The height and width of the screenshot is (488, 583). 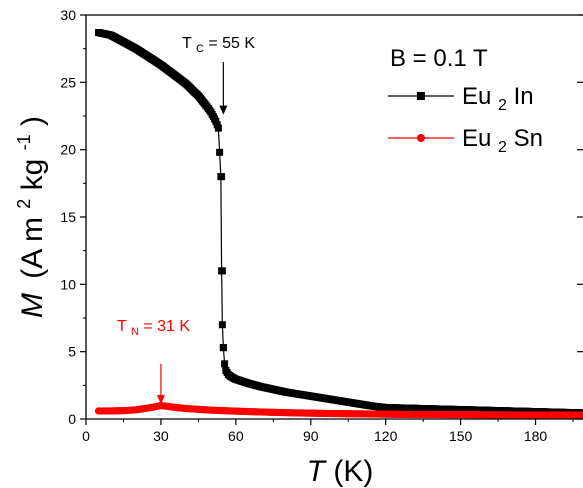 I want to click on annotation-tn-rest: = 31 K, so click(x=166, y=326).